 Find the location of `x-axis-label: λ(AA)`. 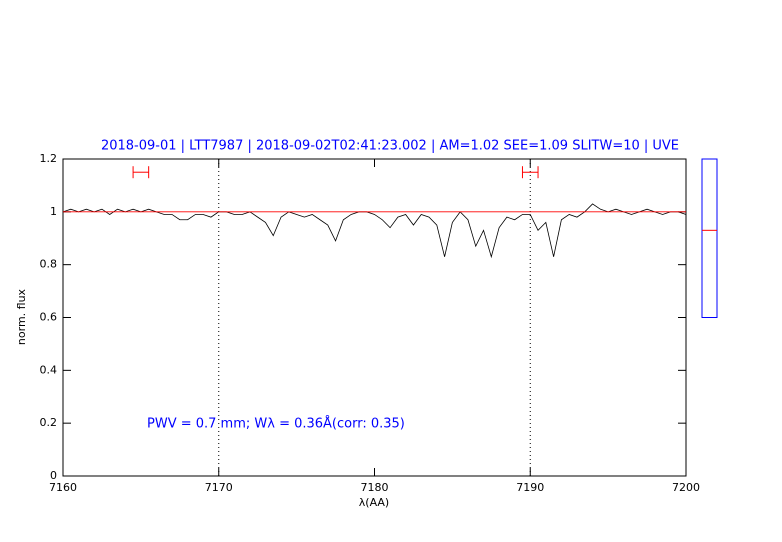

x-axis-label: λ(AA) is located at coordinates (374, 502).